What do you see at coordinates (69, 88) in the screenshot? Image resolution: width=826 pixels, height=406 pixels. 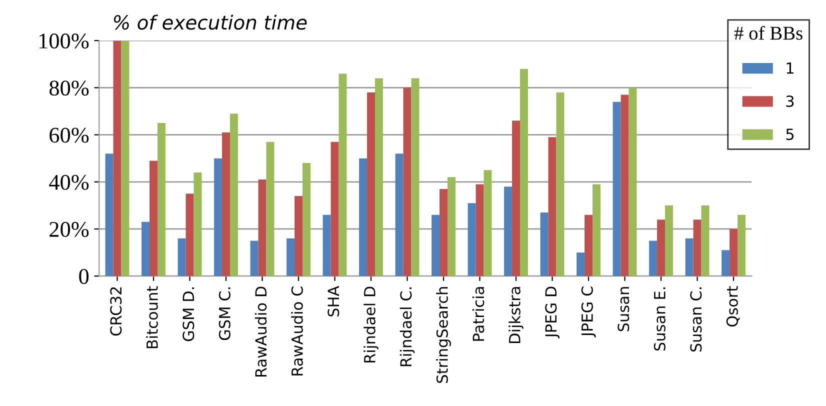 I see `y-tick-label: 80%` at bounding box center [69, 88].